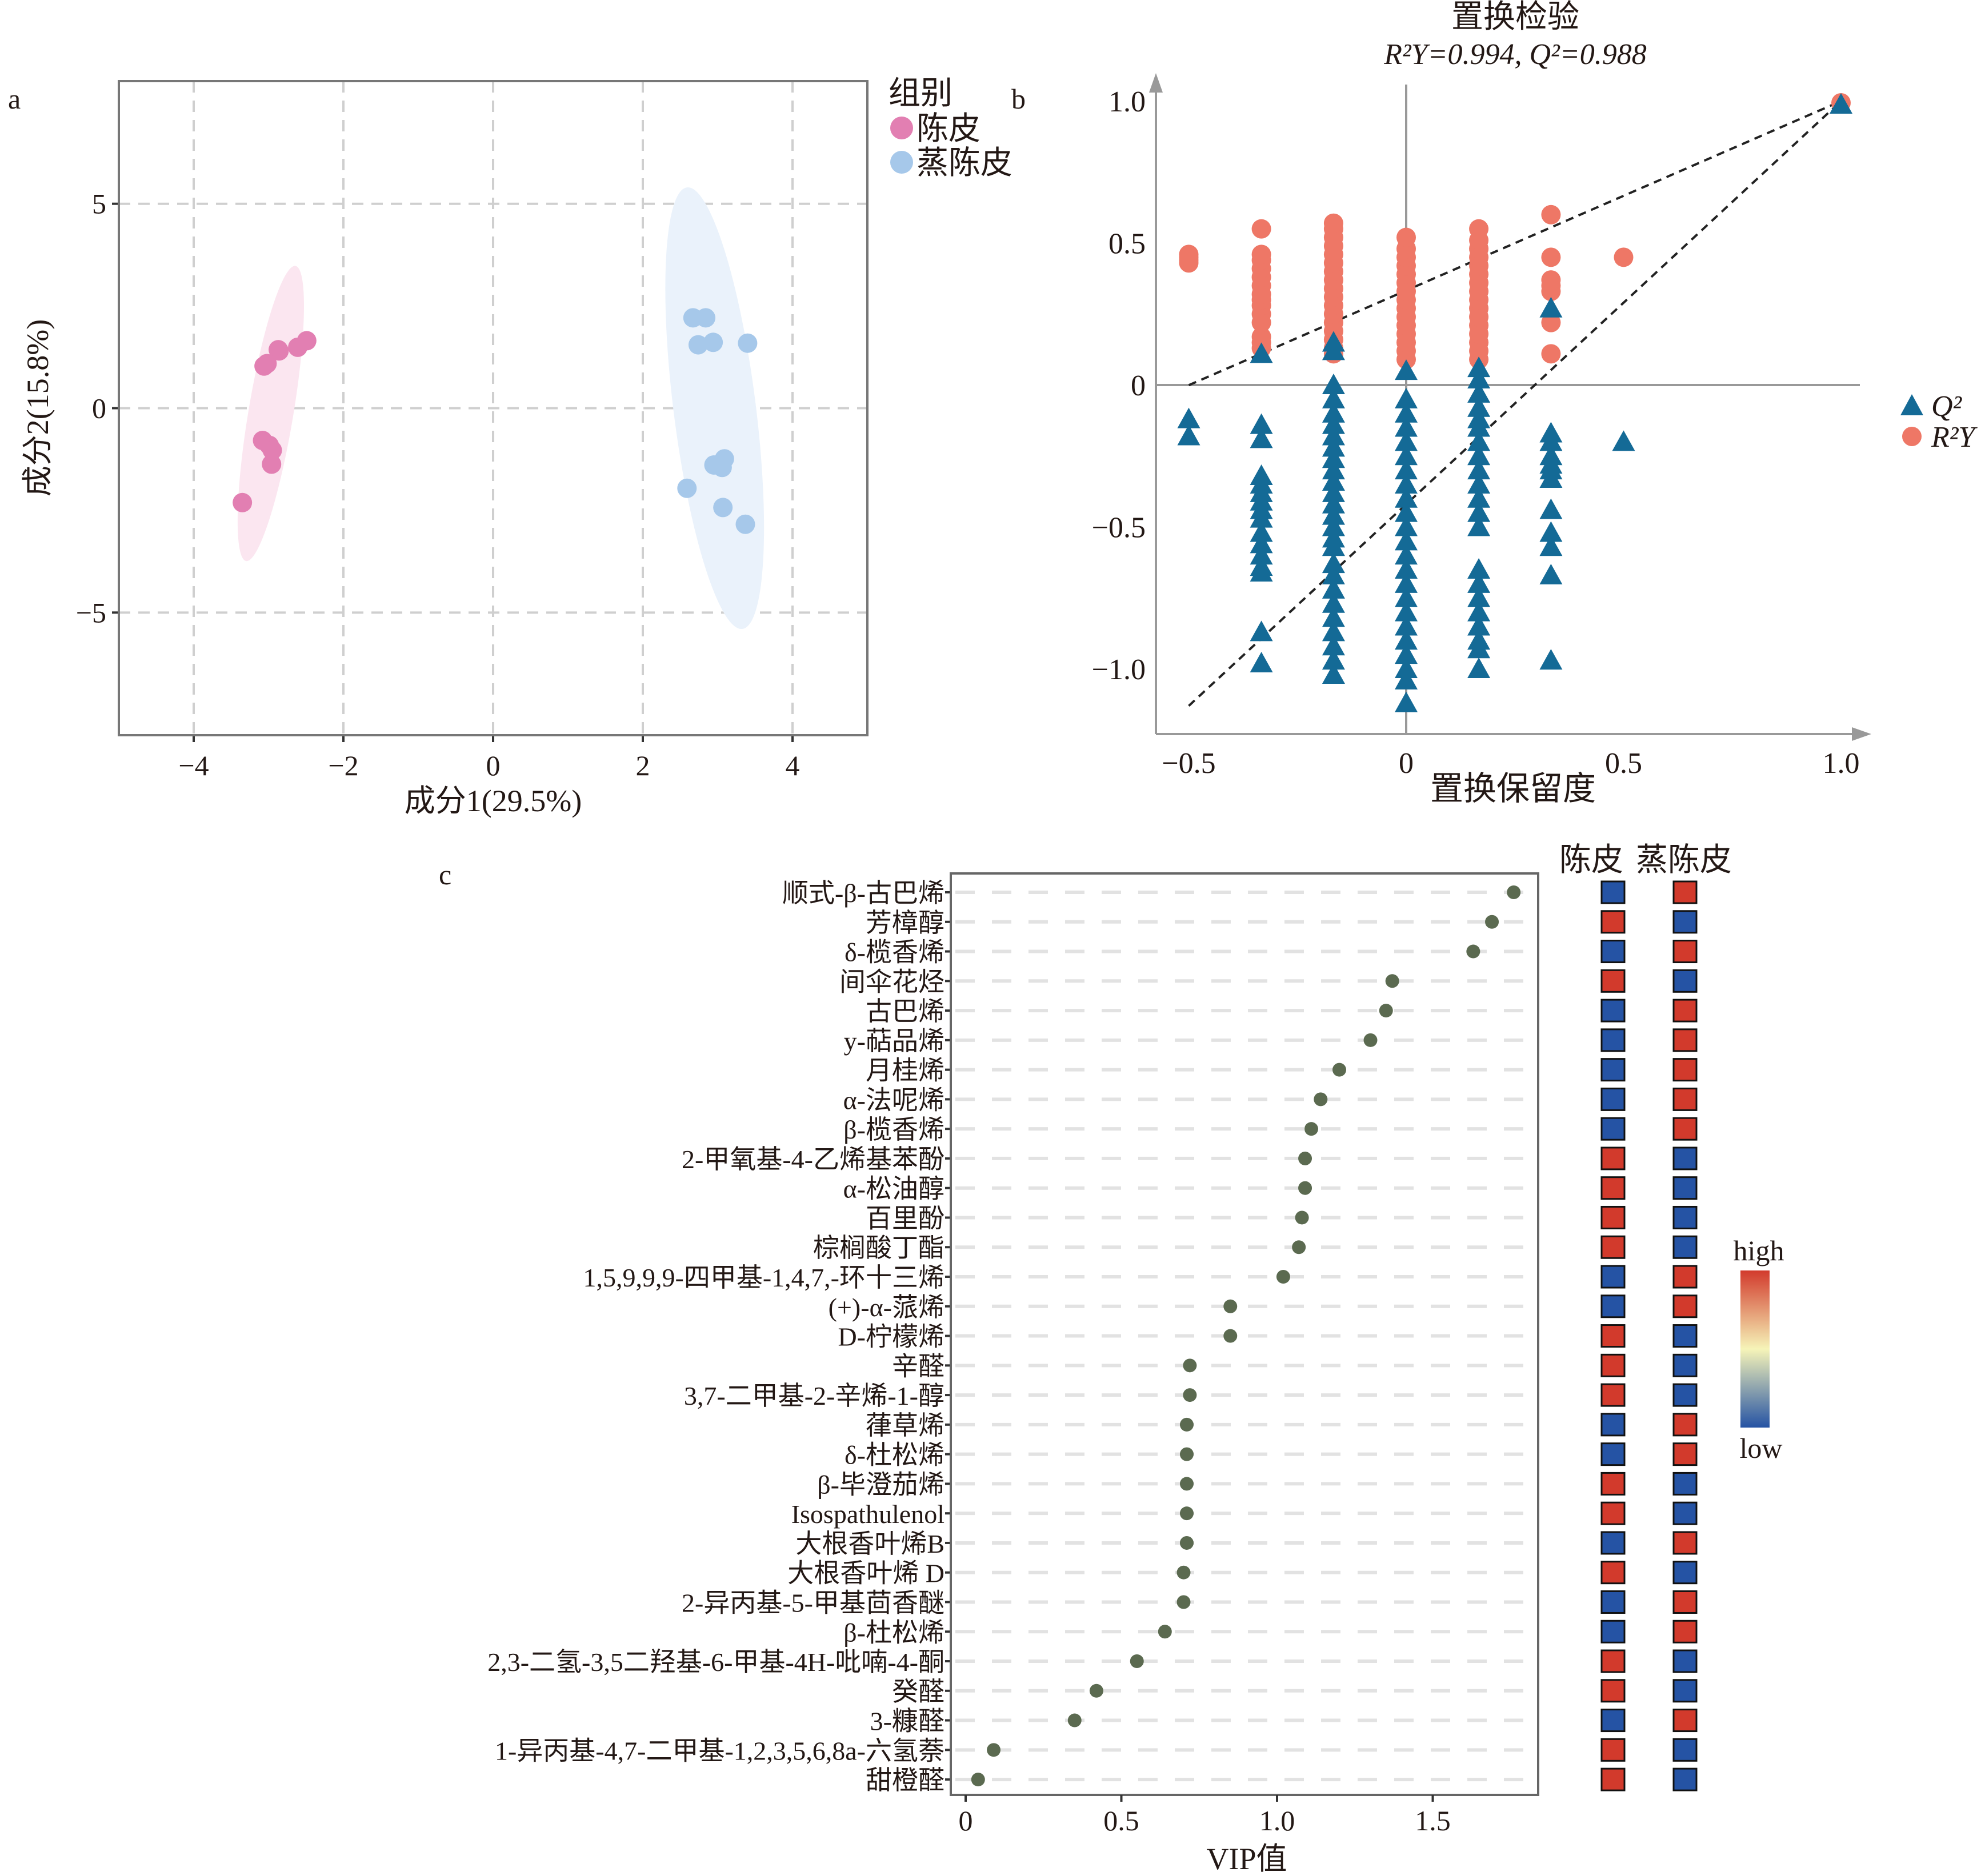 Image resolution: width=1985 pixels, height=1876 pixels. I want to click on chart-subtitle: R²Y=0.994, Q²=0.988, so click(1515, 54).